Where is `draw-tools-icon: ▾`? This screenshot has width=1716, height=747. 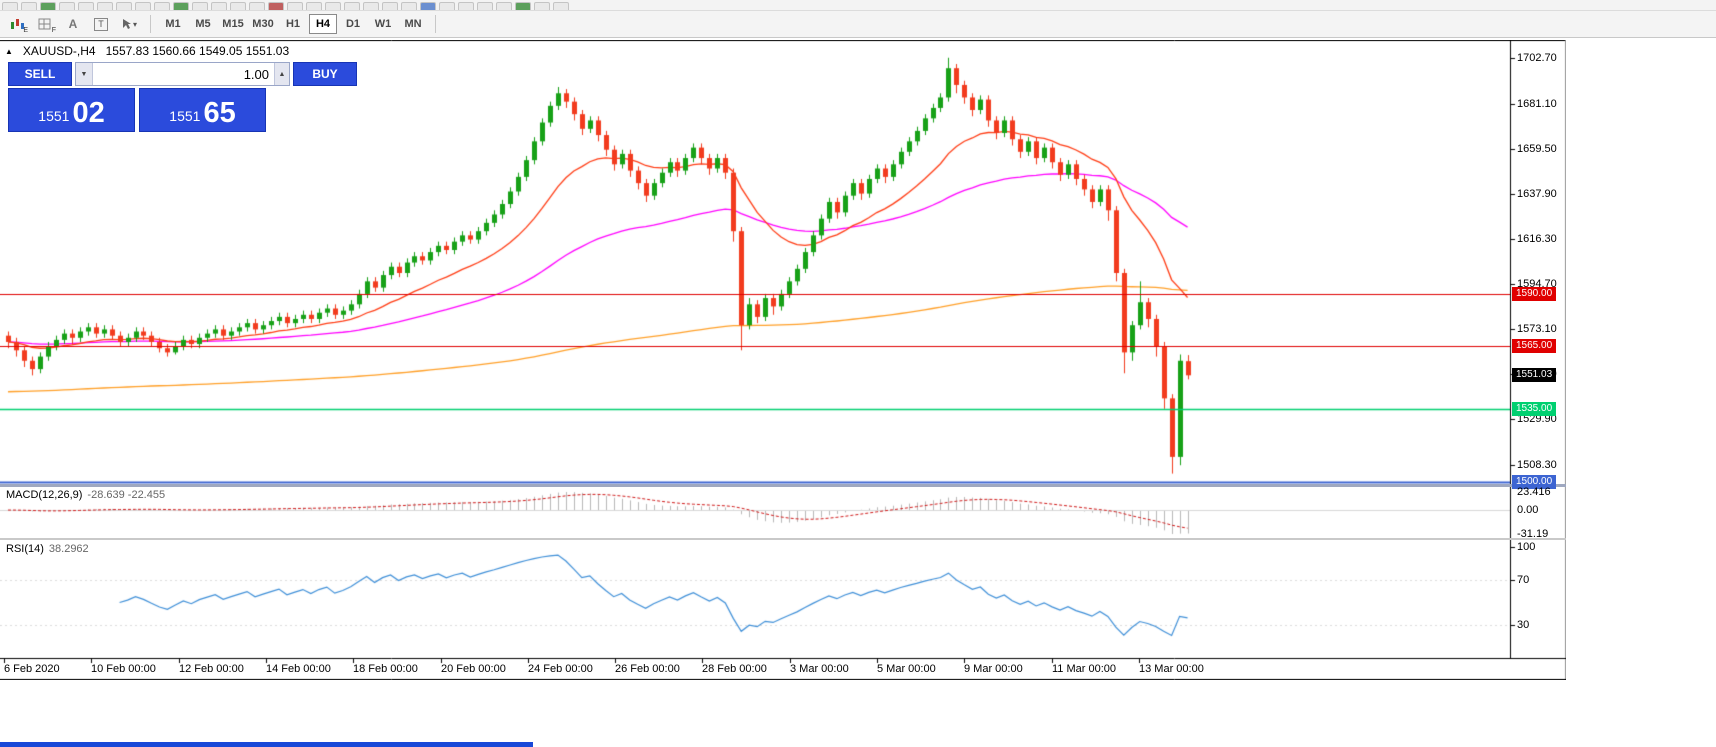 draw-tools-icon: ▾ is located at coordinates (129, 24).